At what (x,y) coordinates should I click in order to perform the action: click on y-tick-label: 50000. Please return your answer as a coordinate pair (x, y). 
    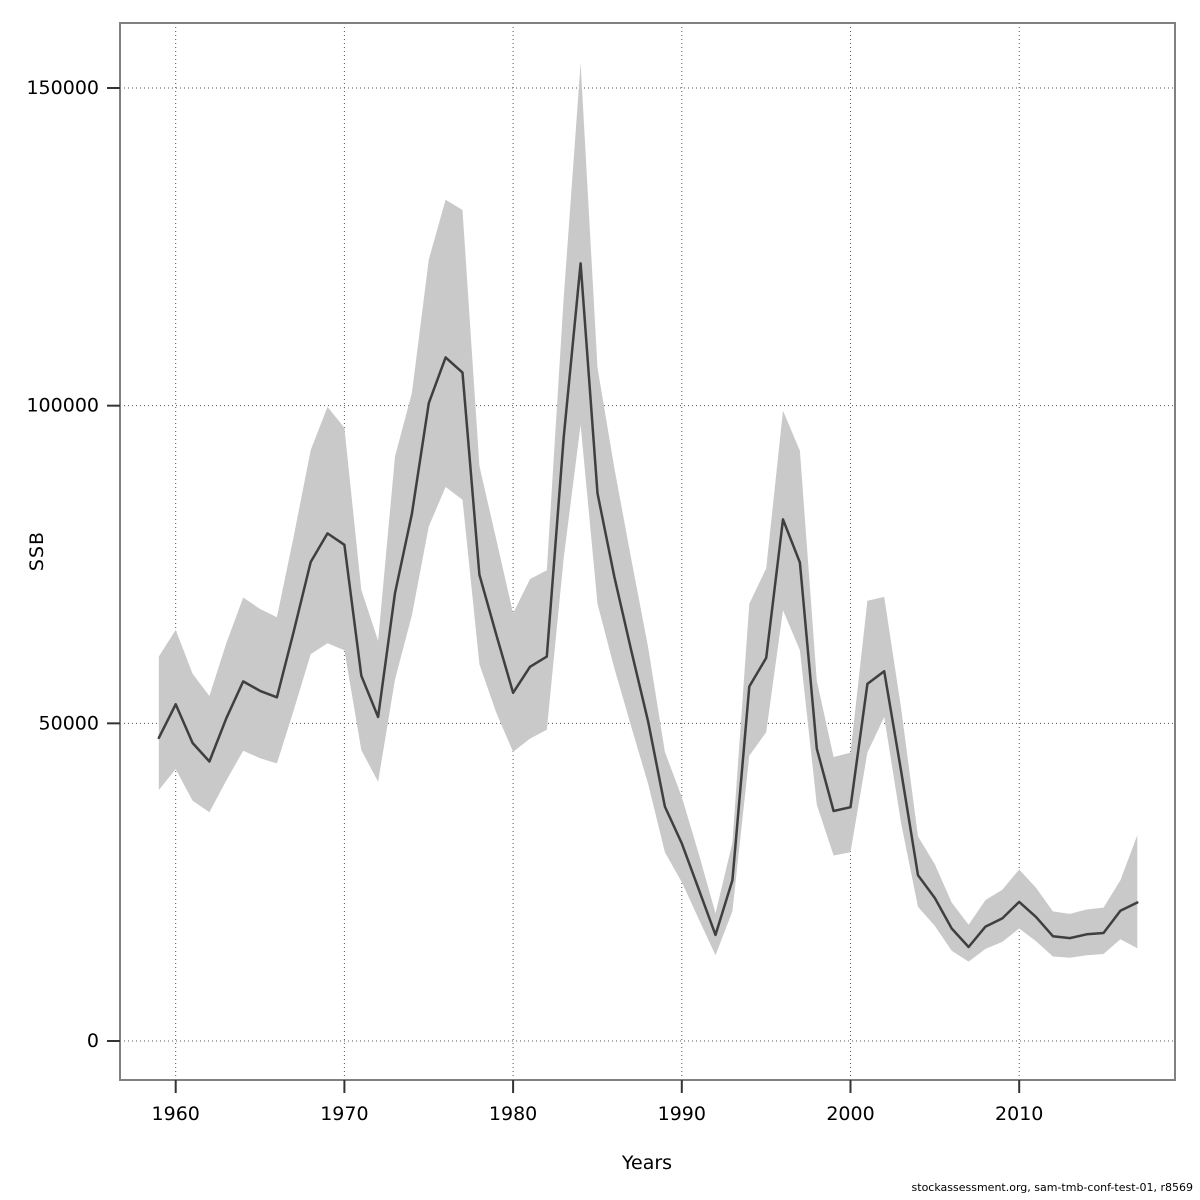
    Looking at the image, I should click on (69, 723).